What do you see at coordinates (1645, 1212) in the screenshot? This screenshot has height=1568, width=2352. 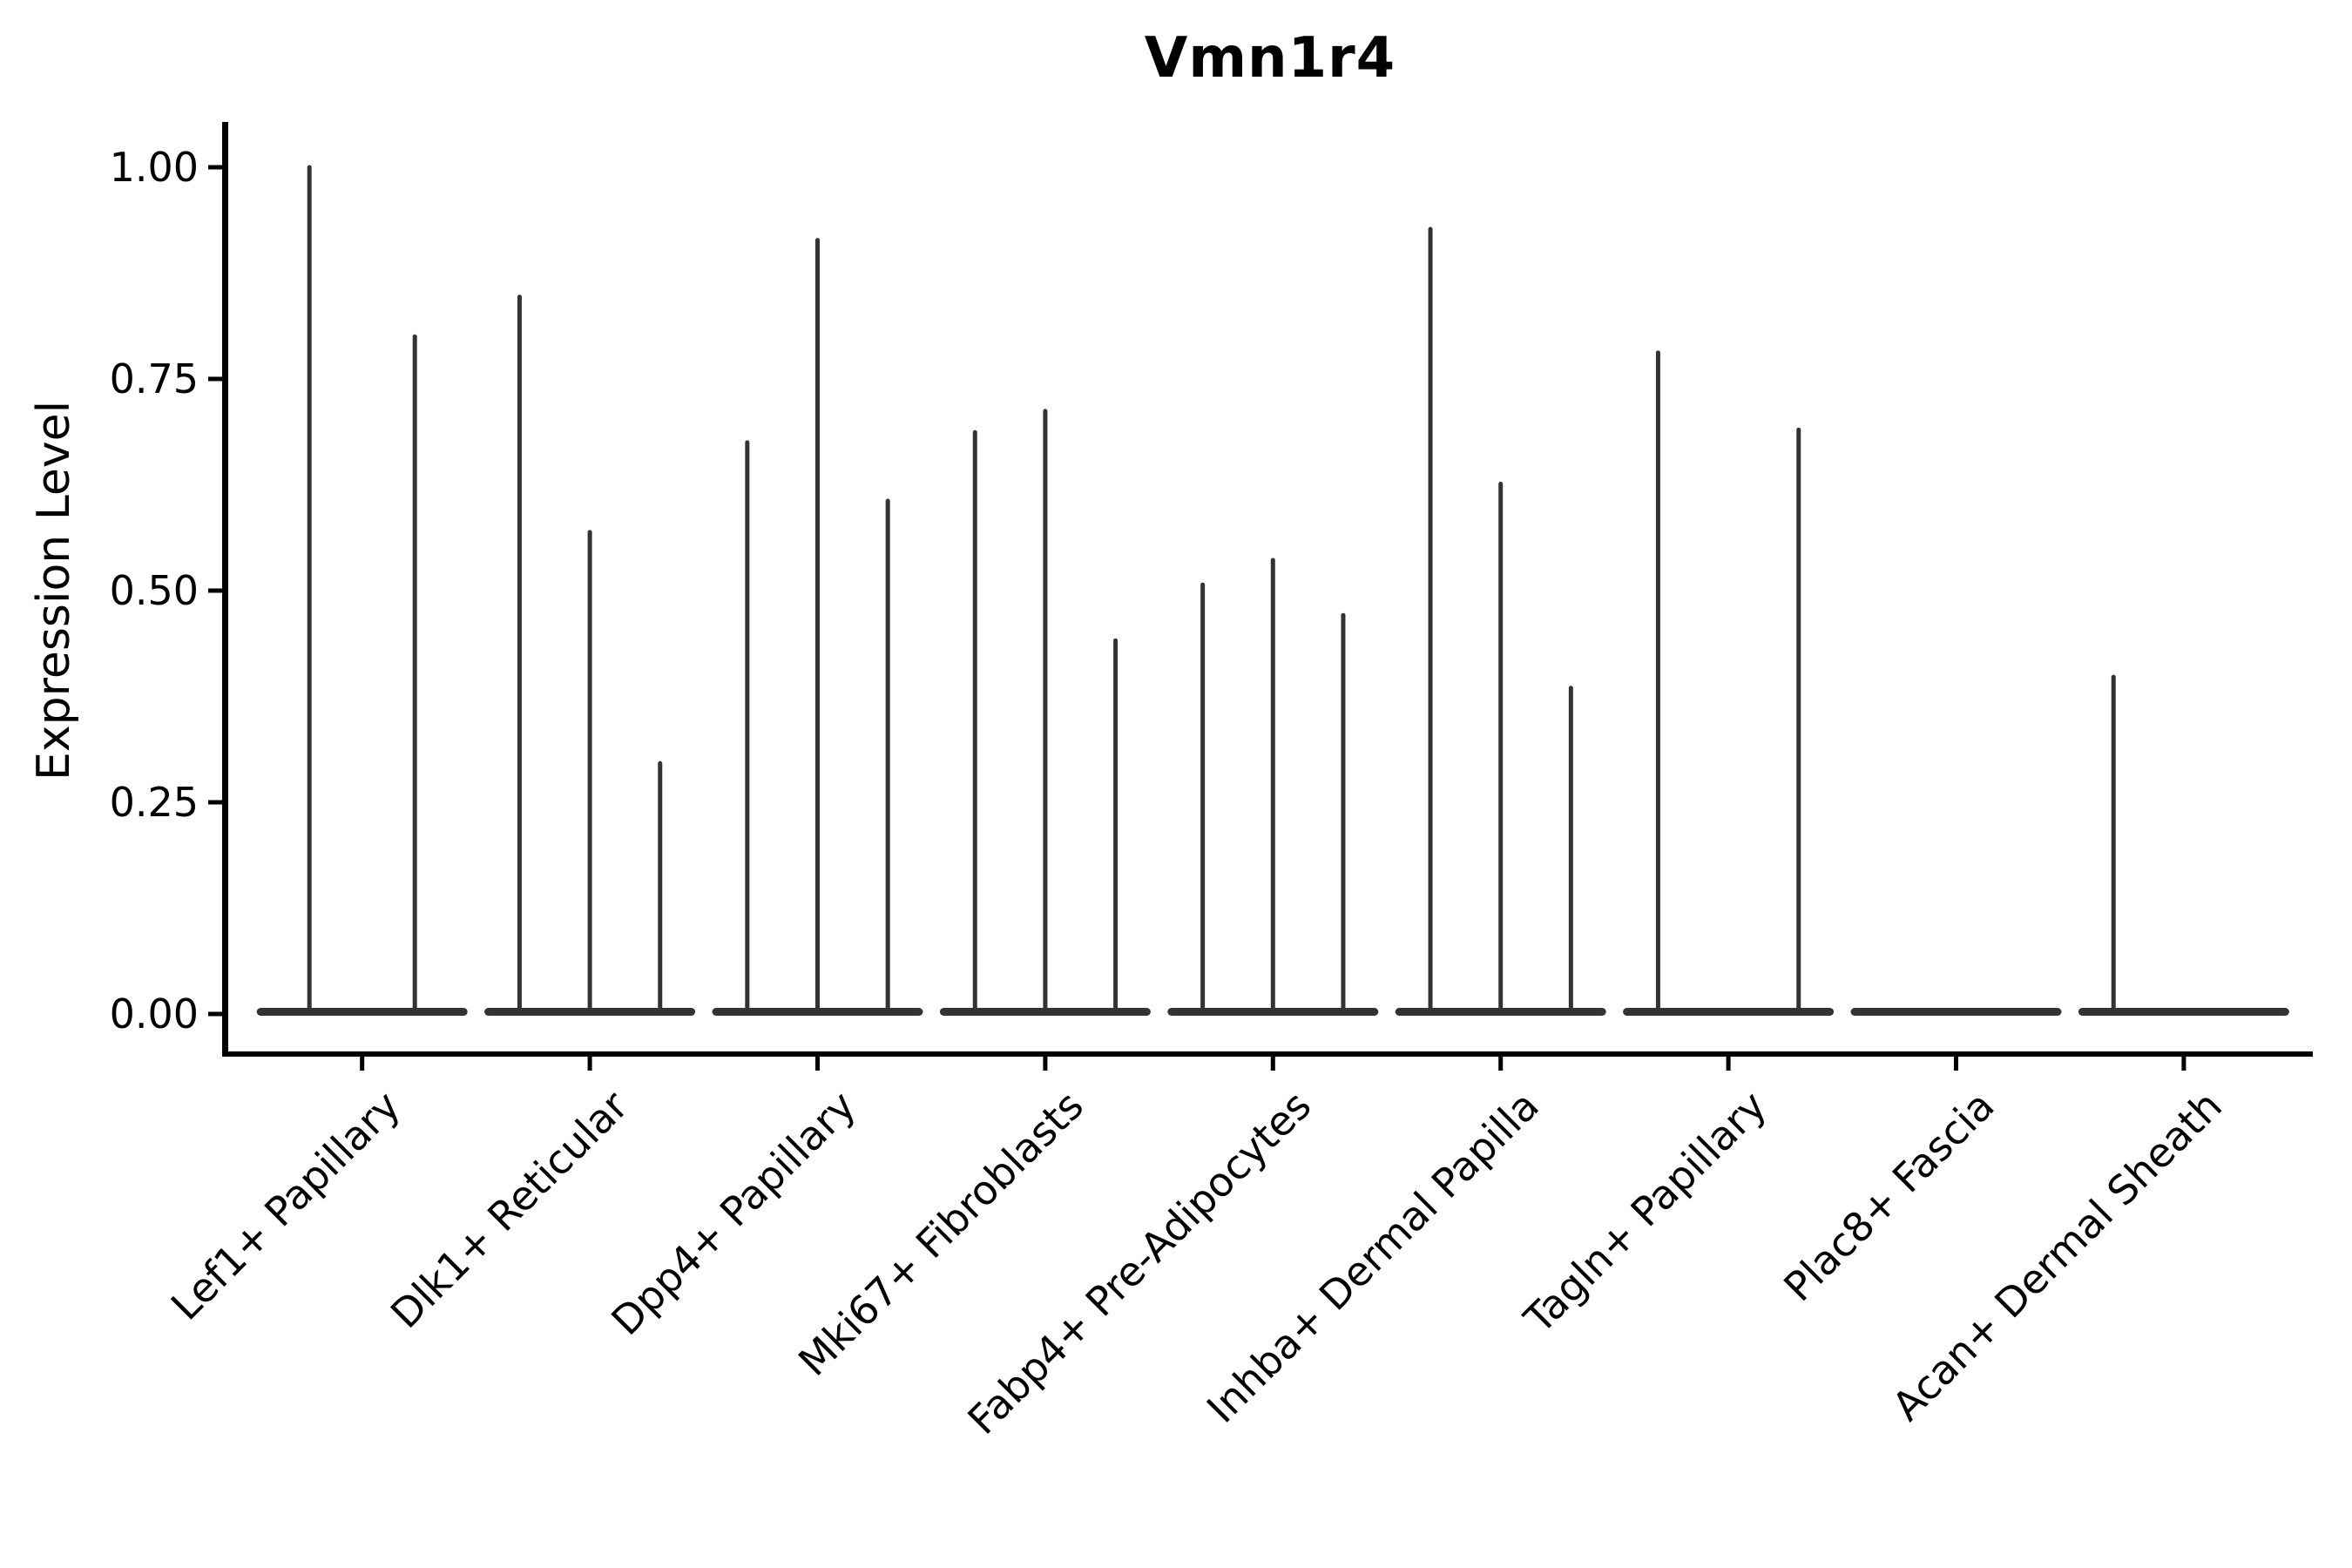 I see `x-tick-label: Tagln+ Papillary` at bounding box center [1645, 1212].